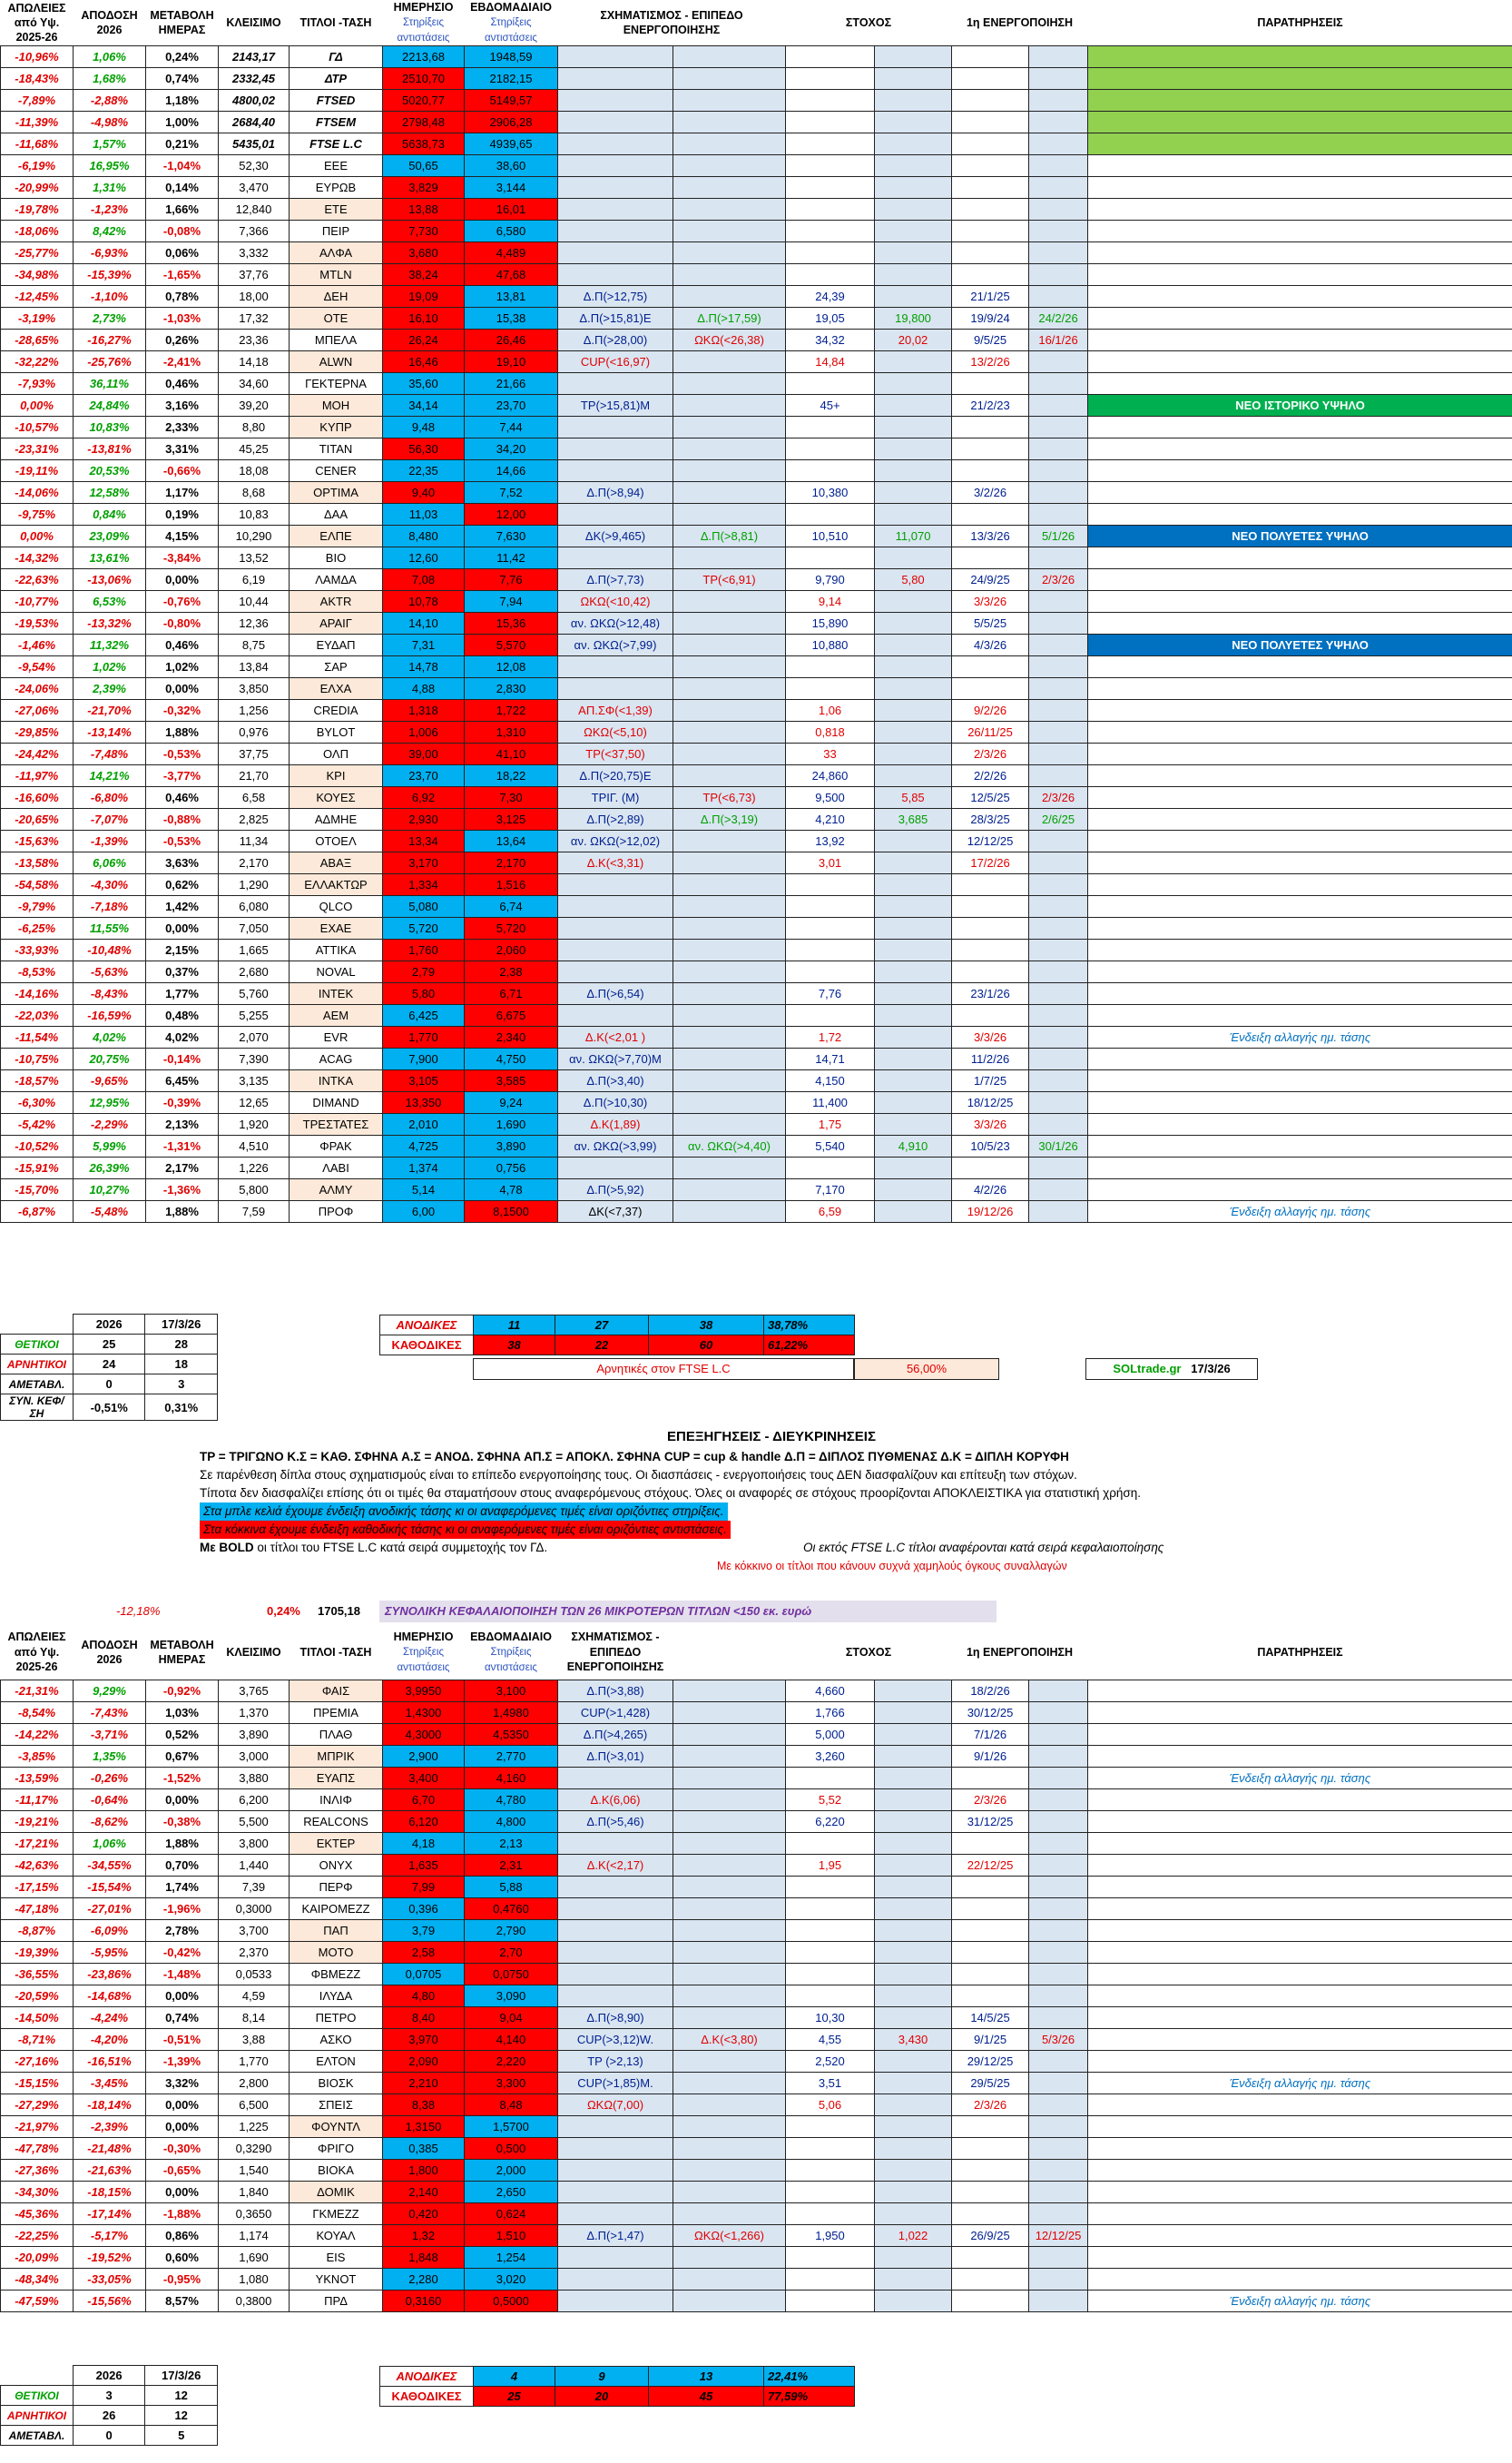  I want to click on cell-change: 1,17%, so click(182, 493).